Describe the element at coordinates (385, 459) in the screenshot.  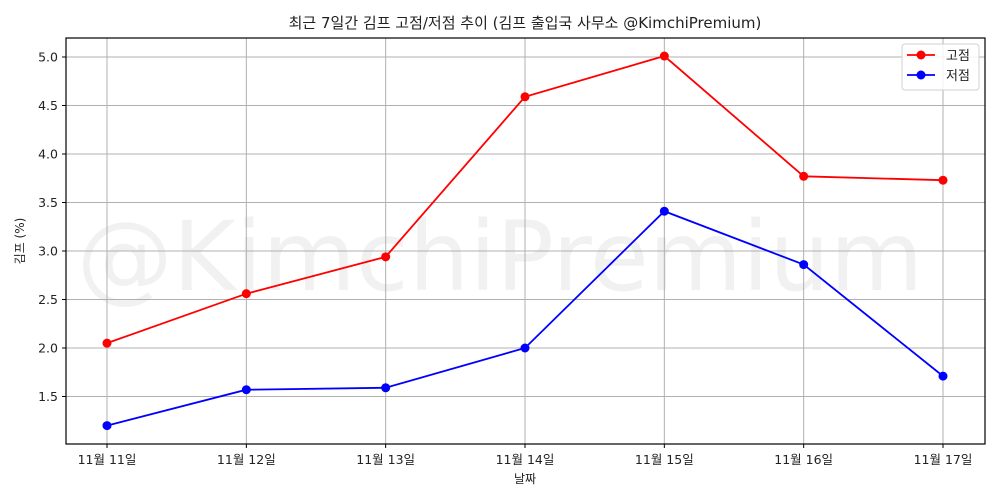
I see `x-tick-label: 11월 13일` at that location.